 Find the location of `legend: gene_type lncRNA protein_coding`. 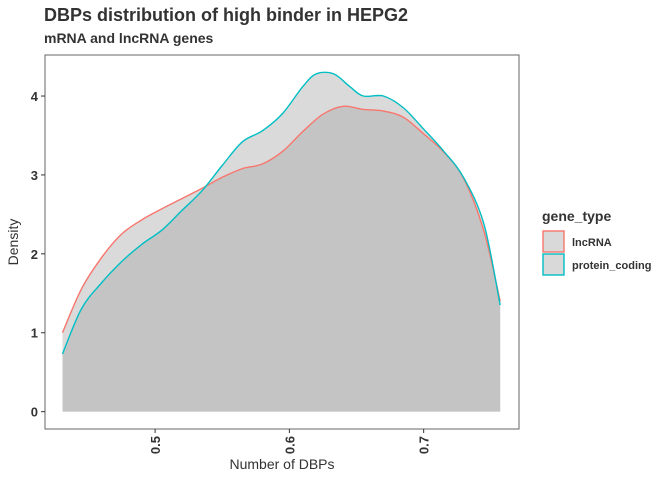

legend: gene_type lncRNA protein_coding is located at coordinates (596, 242).